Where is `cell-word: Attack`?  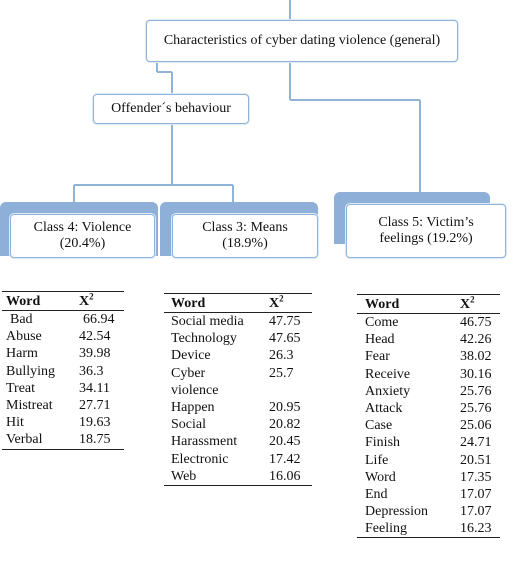 cell-word: Attack is located at coordinates (384, 408).